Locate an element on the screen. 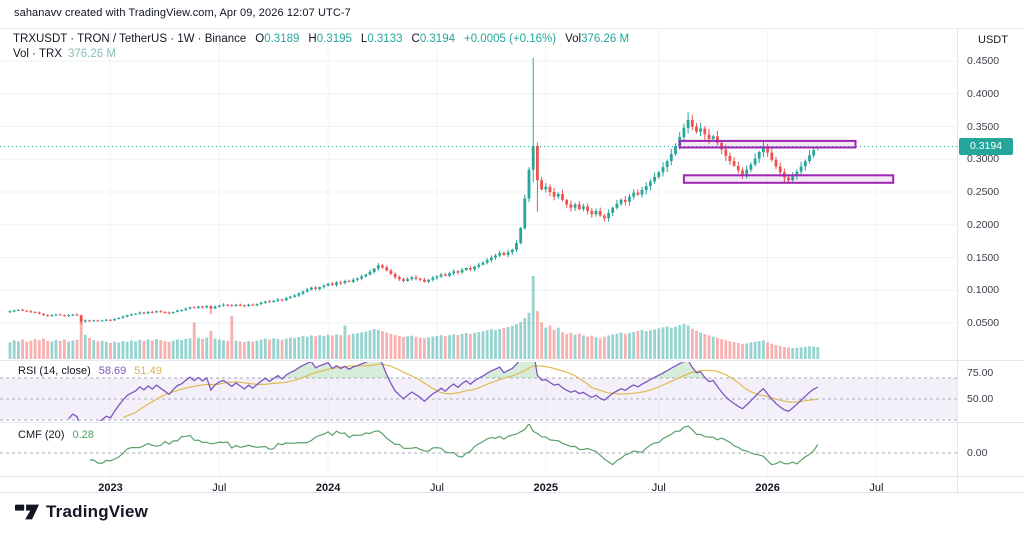  volume-legend-label: Vol · TRX is located at coordinates (37, 54).